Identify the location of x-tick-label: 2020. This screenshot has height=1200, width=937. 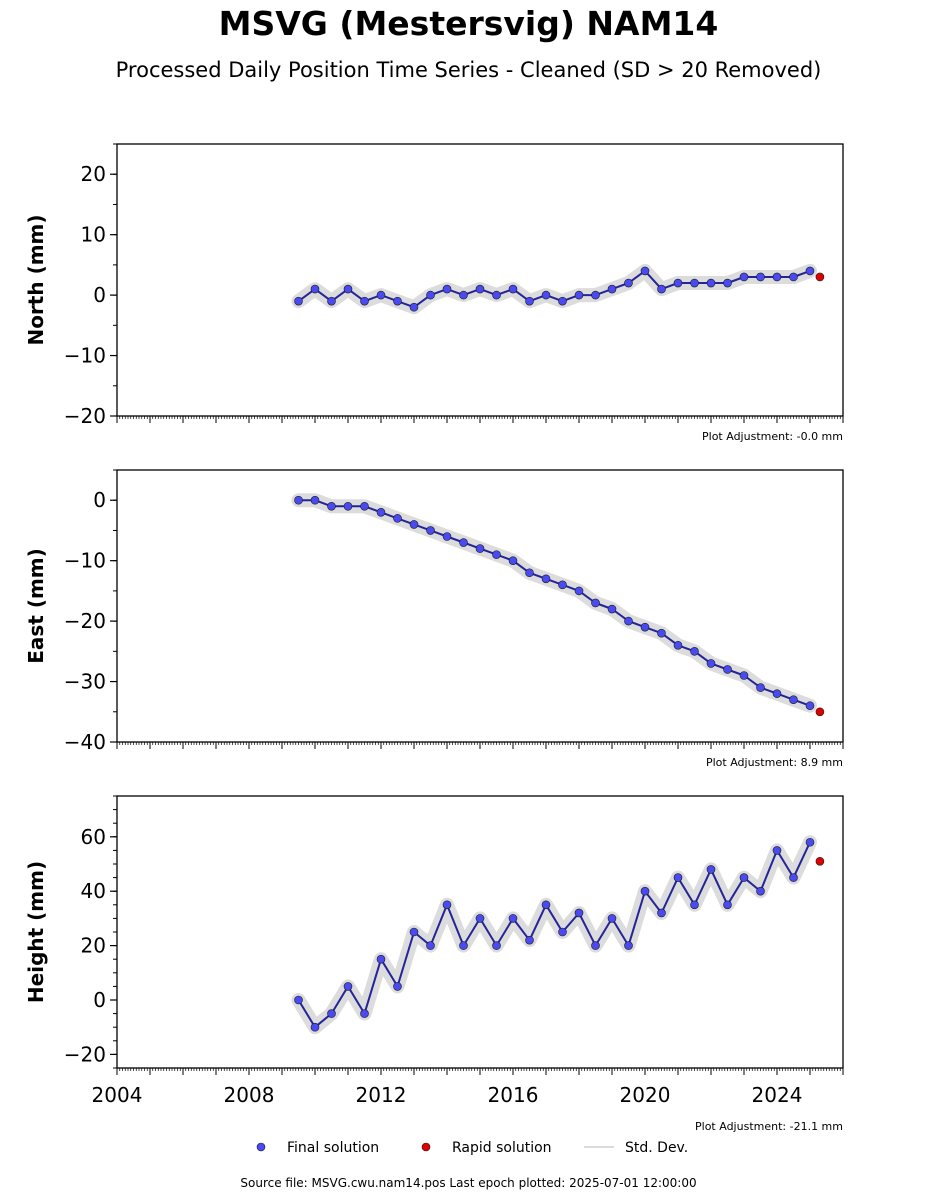
(645, 1095).